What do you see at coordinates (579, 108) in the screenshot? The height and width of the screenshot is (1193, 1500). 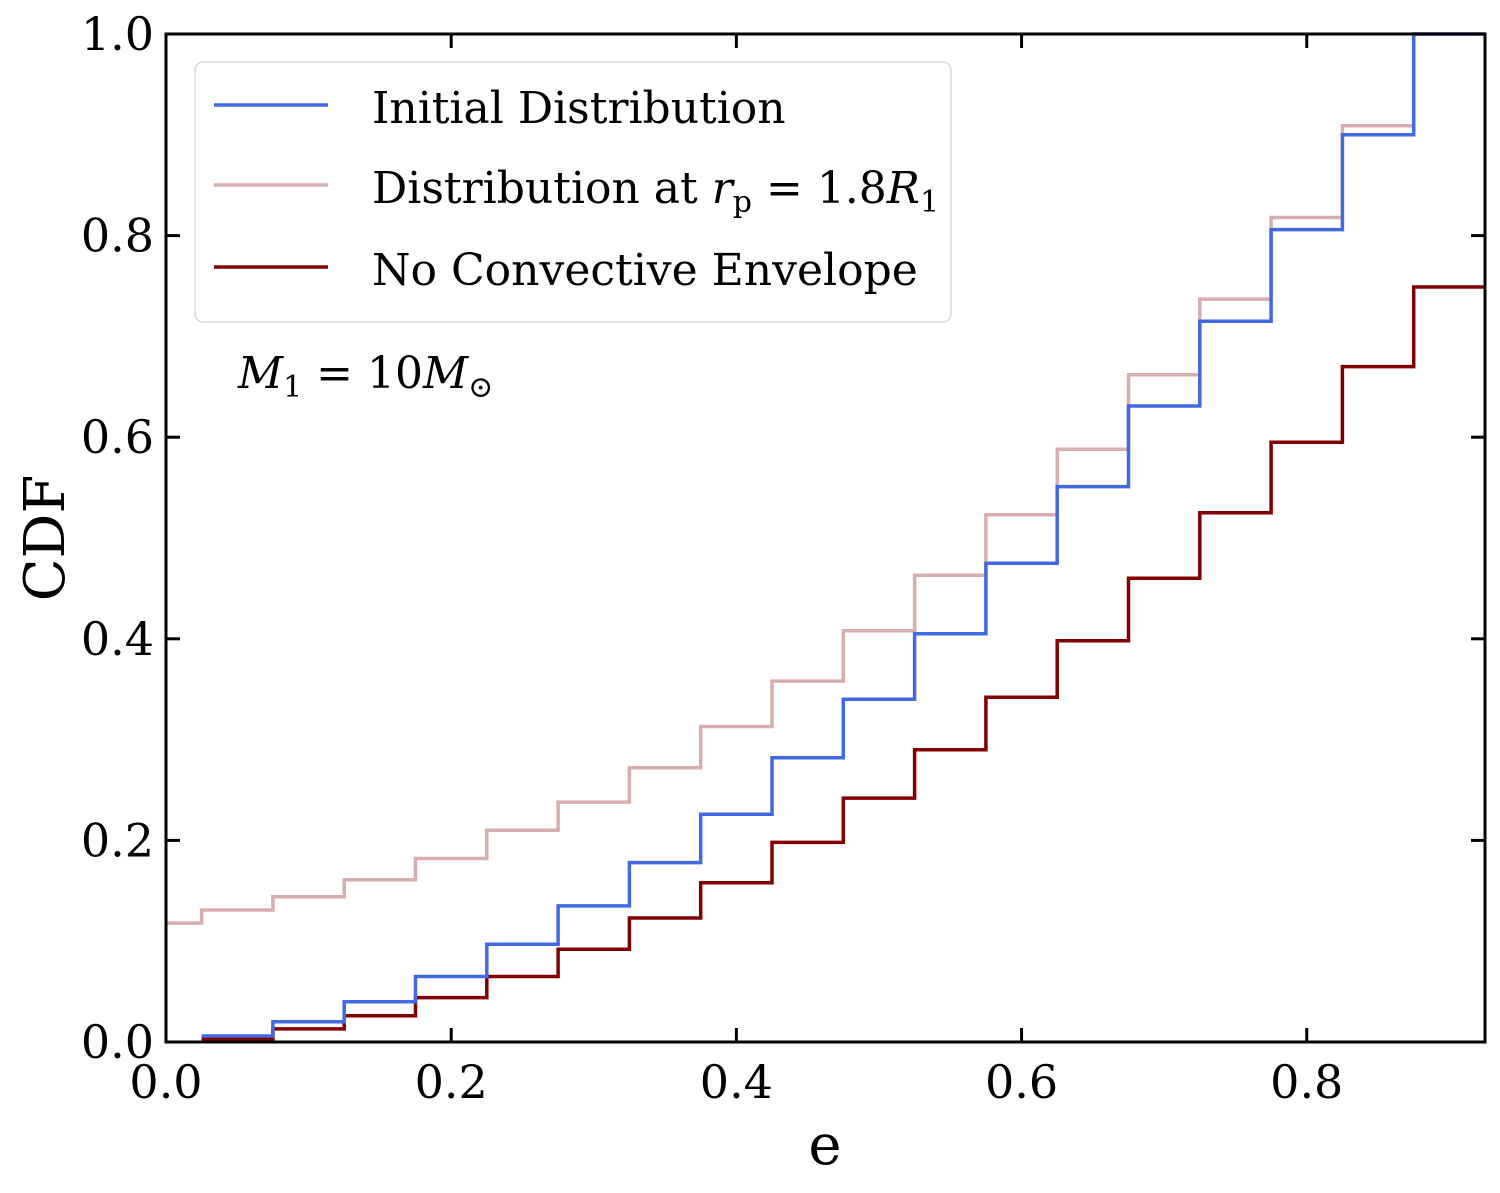 I see `legend-label-initial: Initial Distribution` at bounding box center [579, 108].